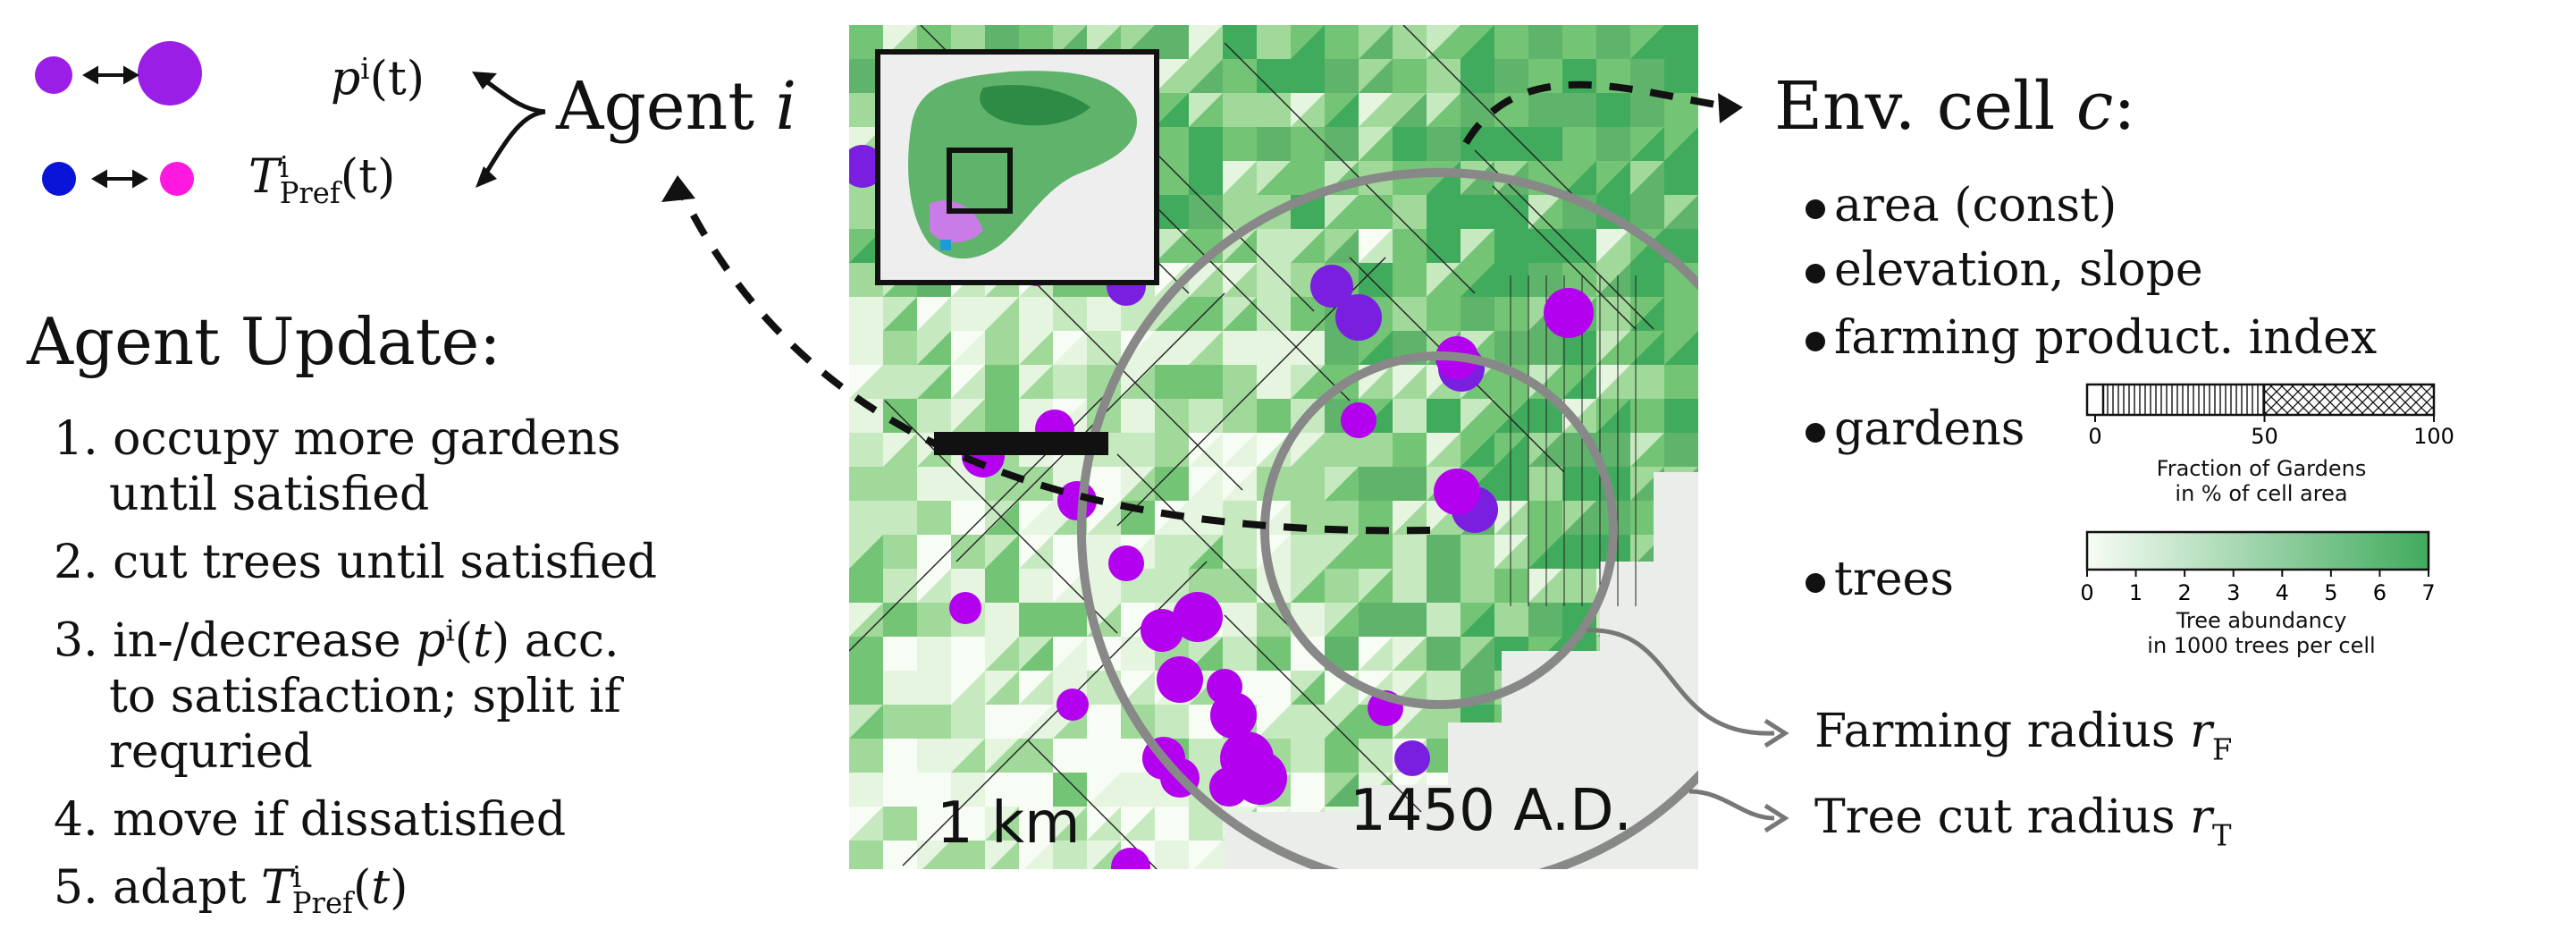 The height and width of the screenshot is (938, 2576). I want to click on large-size-dot, so click(170, 73).